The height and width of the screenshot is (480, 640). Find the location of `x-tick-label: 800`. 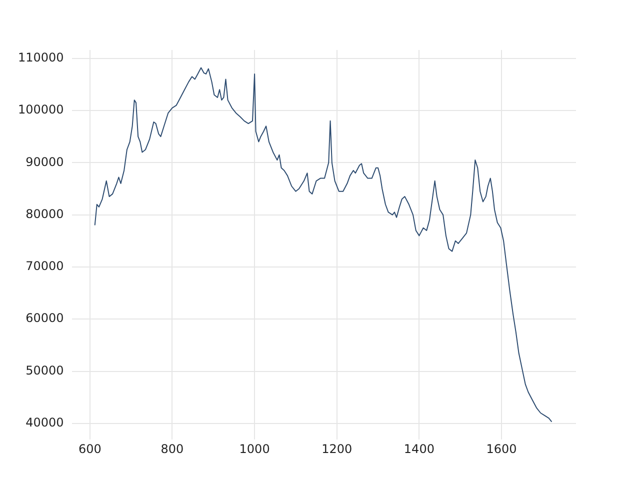

x-tick-label: 800 is located at coordinates (172, 449).